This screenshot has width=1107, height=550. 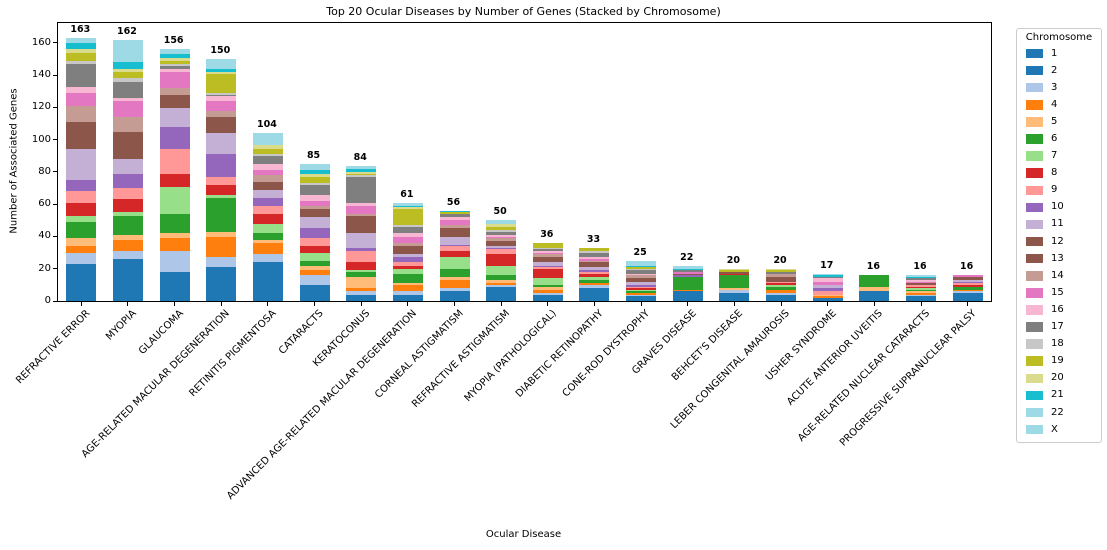 What do you see at coordinates (641, 162) in the screenshot?
I see `bar-cone-rod-dystrophy` at bounding box center [641, 162].